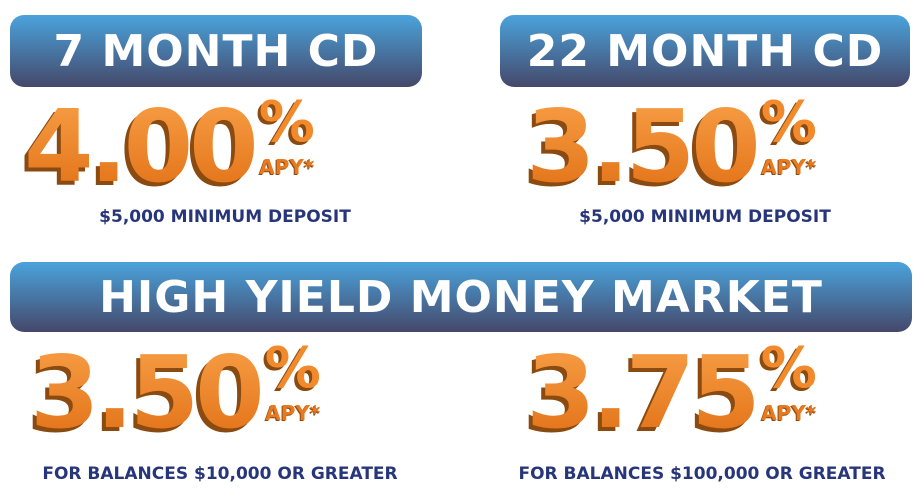 This screenshot has height=500, width=924. Describe the element at coordinates (225, 217) in the screenshot. I see `cd7-caption: $5,000 MINIMUM DEPOSIT` at that location.